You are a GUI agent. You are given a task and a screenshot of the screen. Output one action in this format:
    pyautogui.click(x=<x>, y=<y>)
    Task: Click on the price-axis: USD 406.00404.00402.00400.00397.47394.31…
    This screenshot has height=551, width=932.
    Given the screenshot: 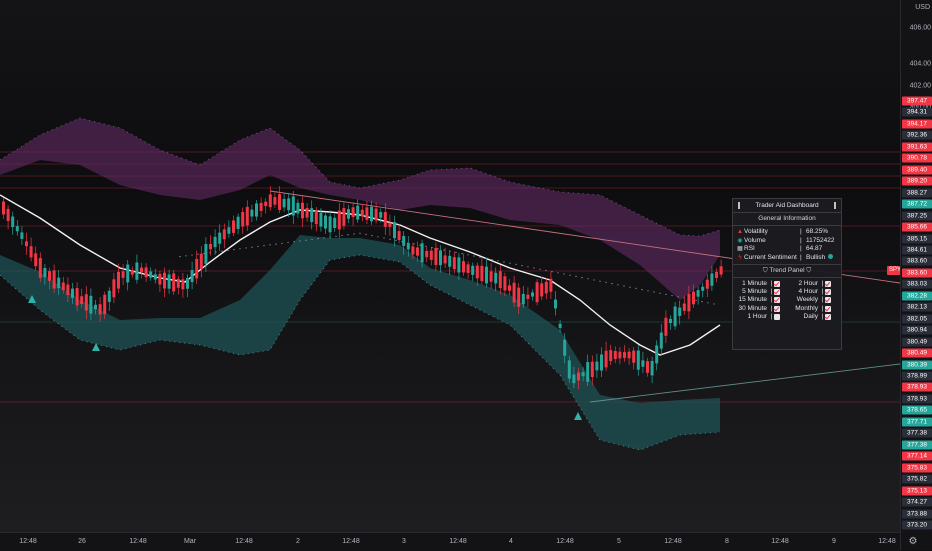 What is the action you would take?
    pyautogui.click(x=916, y=275)
    